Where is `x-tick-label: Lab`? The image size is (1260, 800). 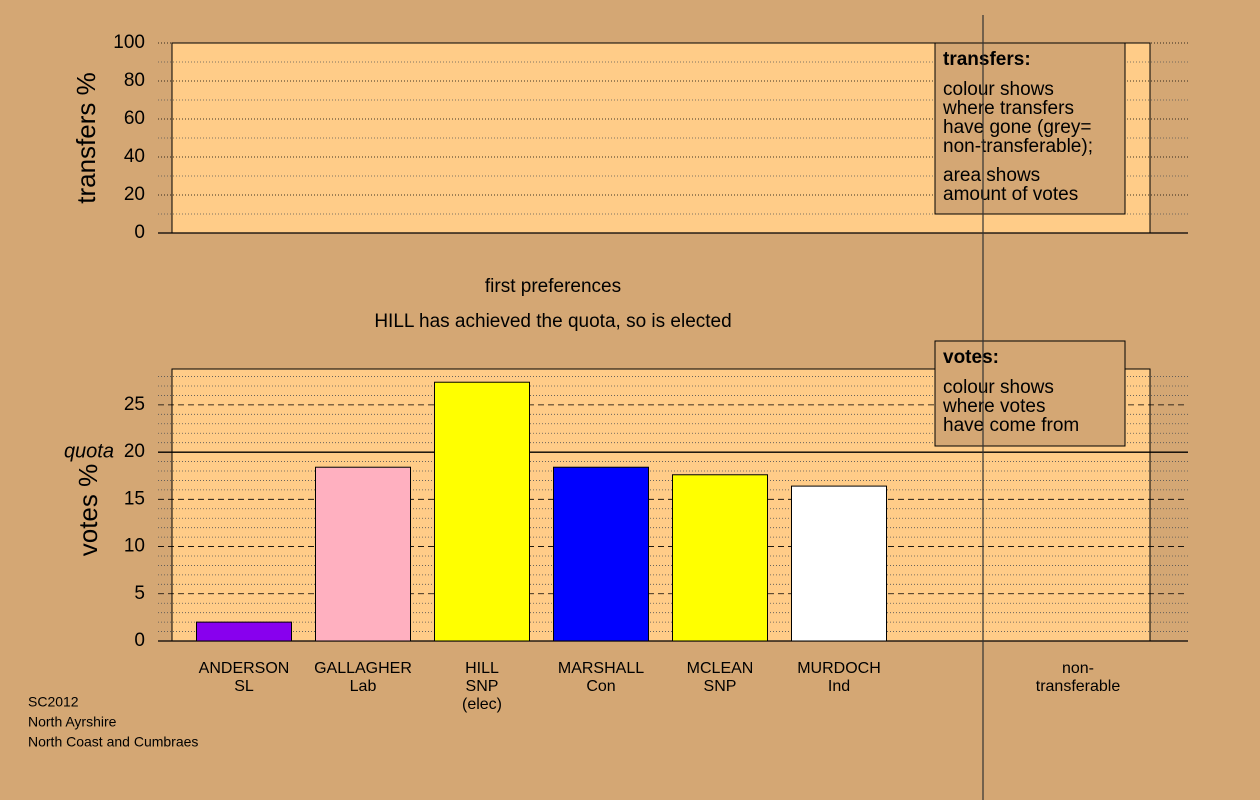 x-tick-label: Lab is located at coordinates (363, 686).